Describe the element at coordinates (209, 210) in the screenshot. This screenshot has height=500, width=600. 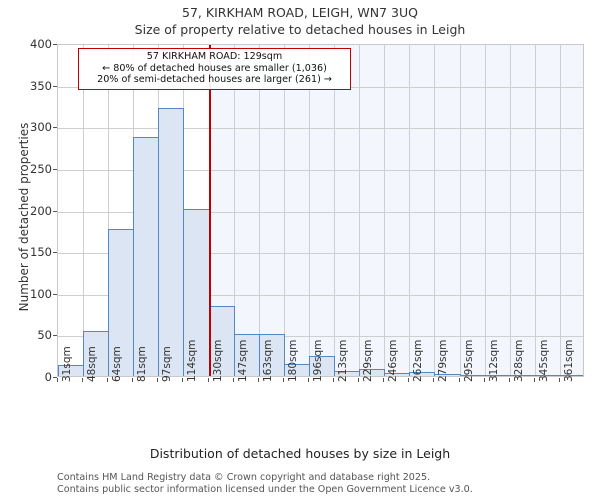
I see `property-size-marker-line` at that location.